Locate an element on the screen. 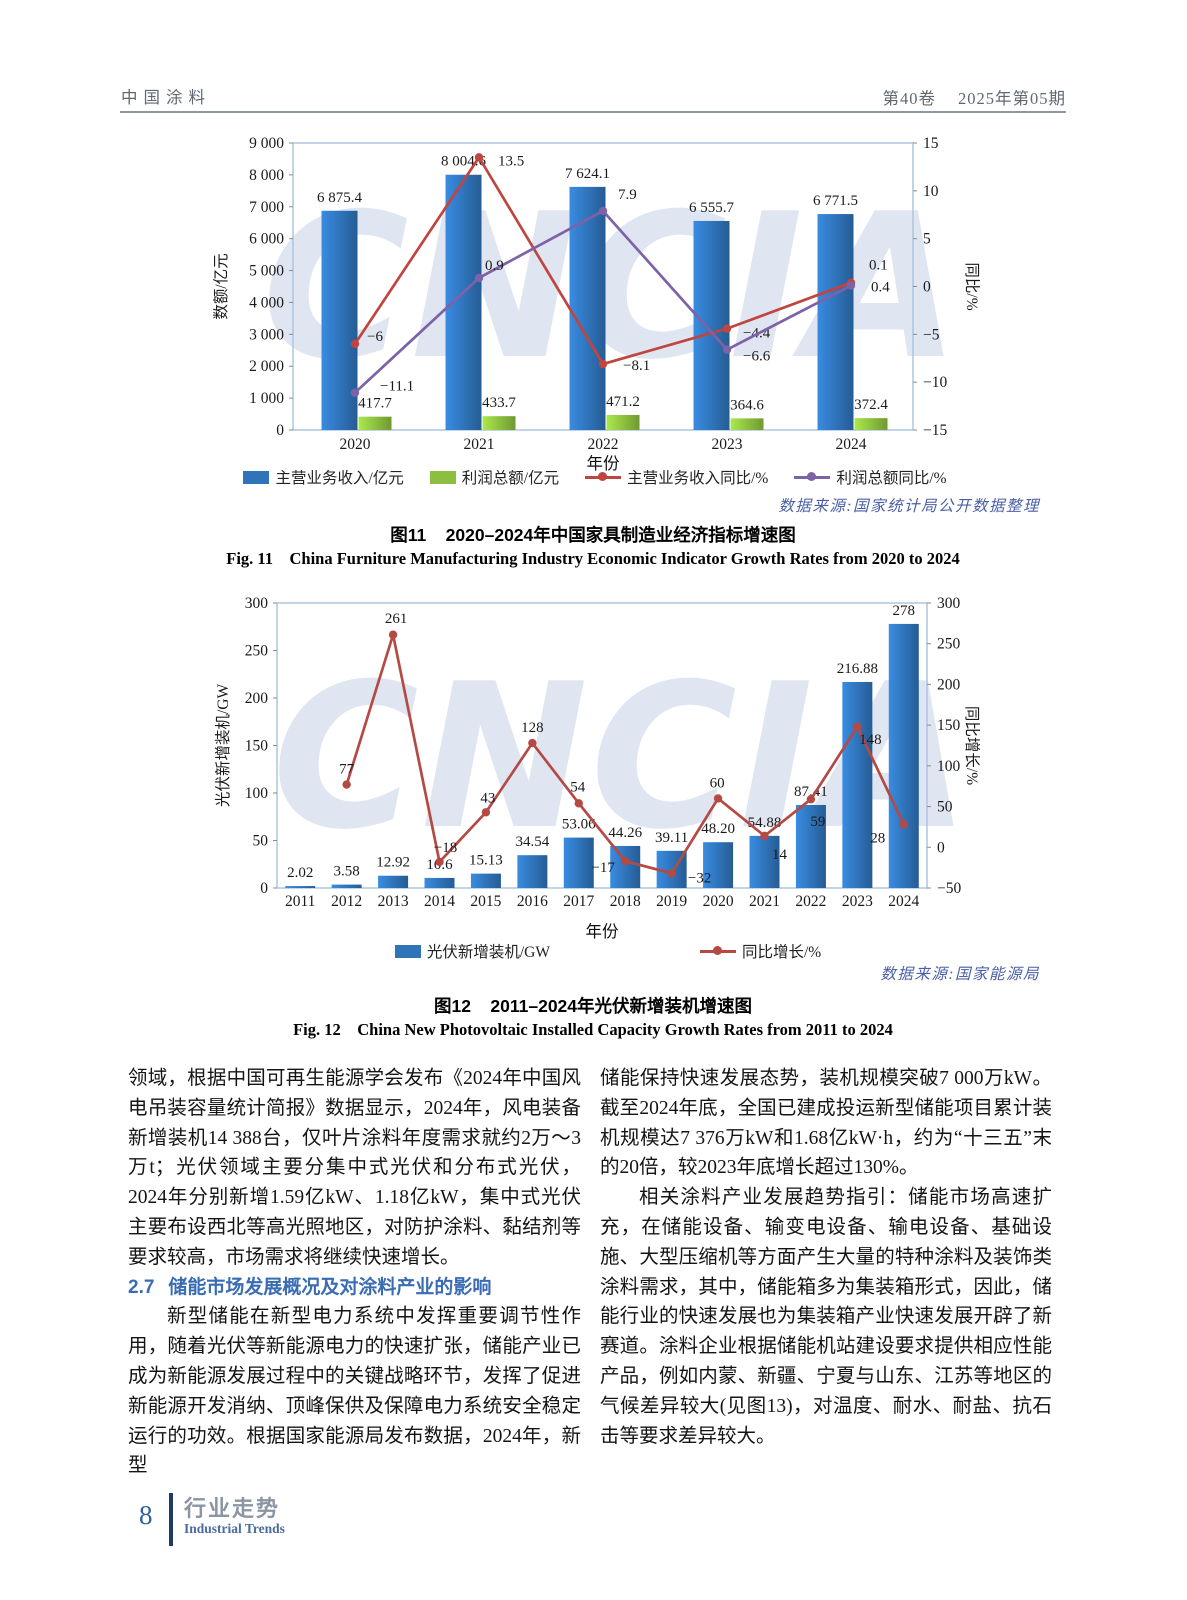  svg-text: 2.02 is located at coordinates (300, 873).